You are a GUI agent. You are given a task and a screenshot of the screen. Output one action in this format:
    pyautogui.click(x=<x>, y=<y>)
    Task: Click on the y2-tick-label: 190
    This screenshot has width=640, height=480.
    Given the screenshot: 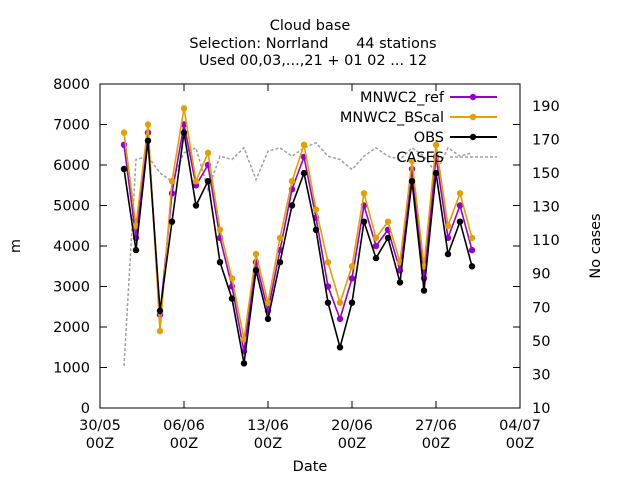 What is the action you would take?
    pyautogui.click(x=546, y=107)
    